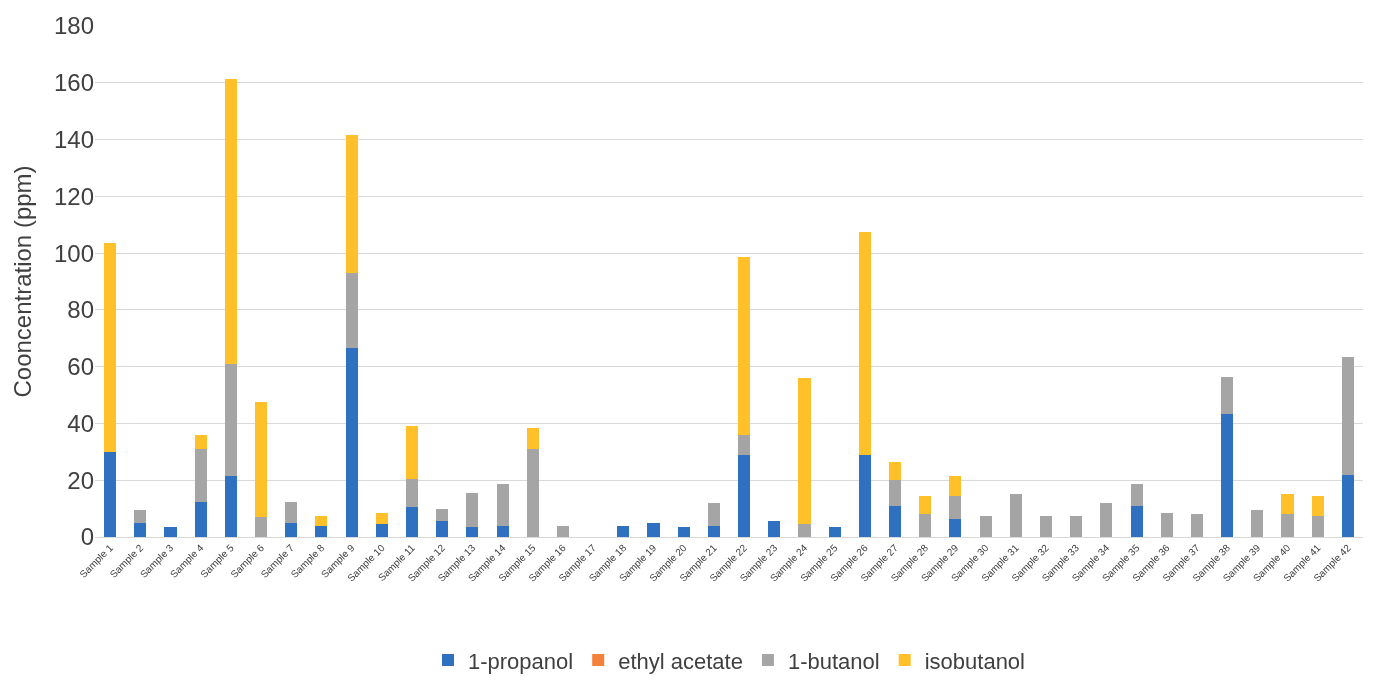 This screenshot has height=693, width=1383. What do you see at coordinates (80, 480) in the screenshot?
I see `y-tick-label: 20` at bounding box center [80, 480].